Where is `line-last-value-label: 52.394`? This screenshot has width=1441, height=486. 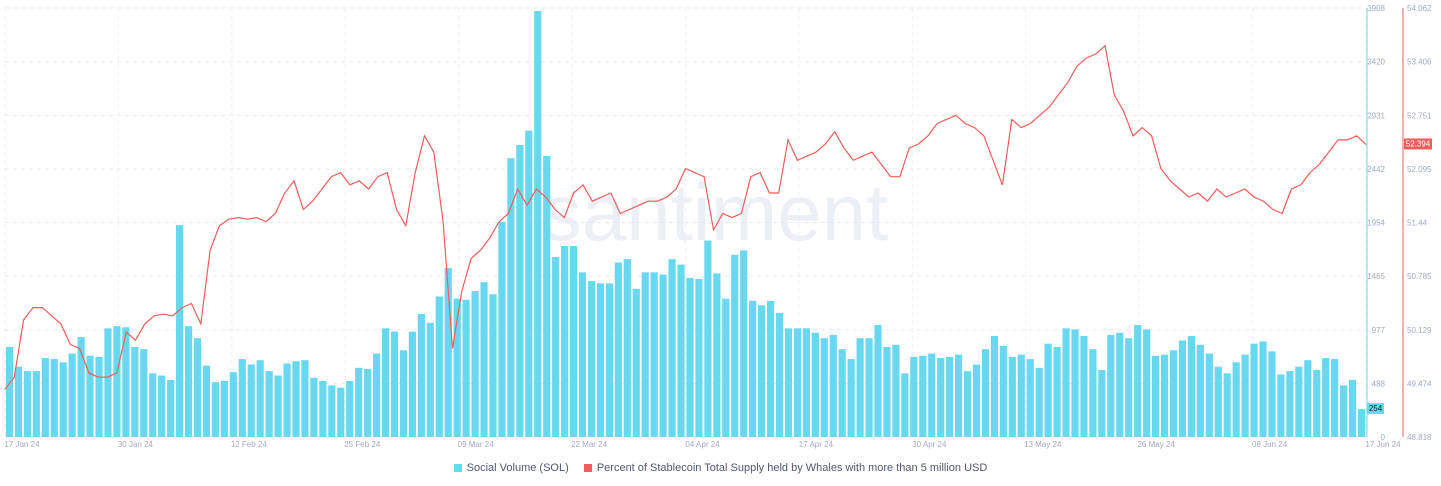 line-last-value-label: 52.394 is located at coordinates (1418, 143).